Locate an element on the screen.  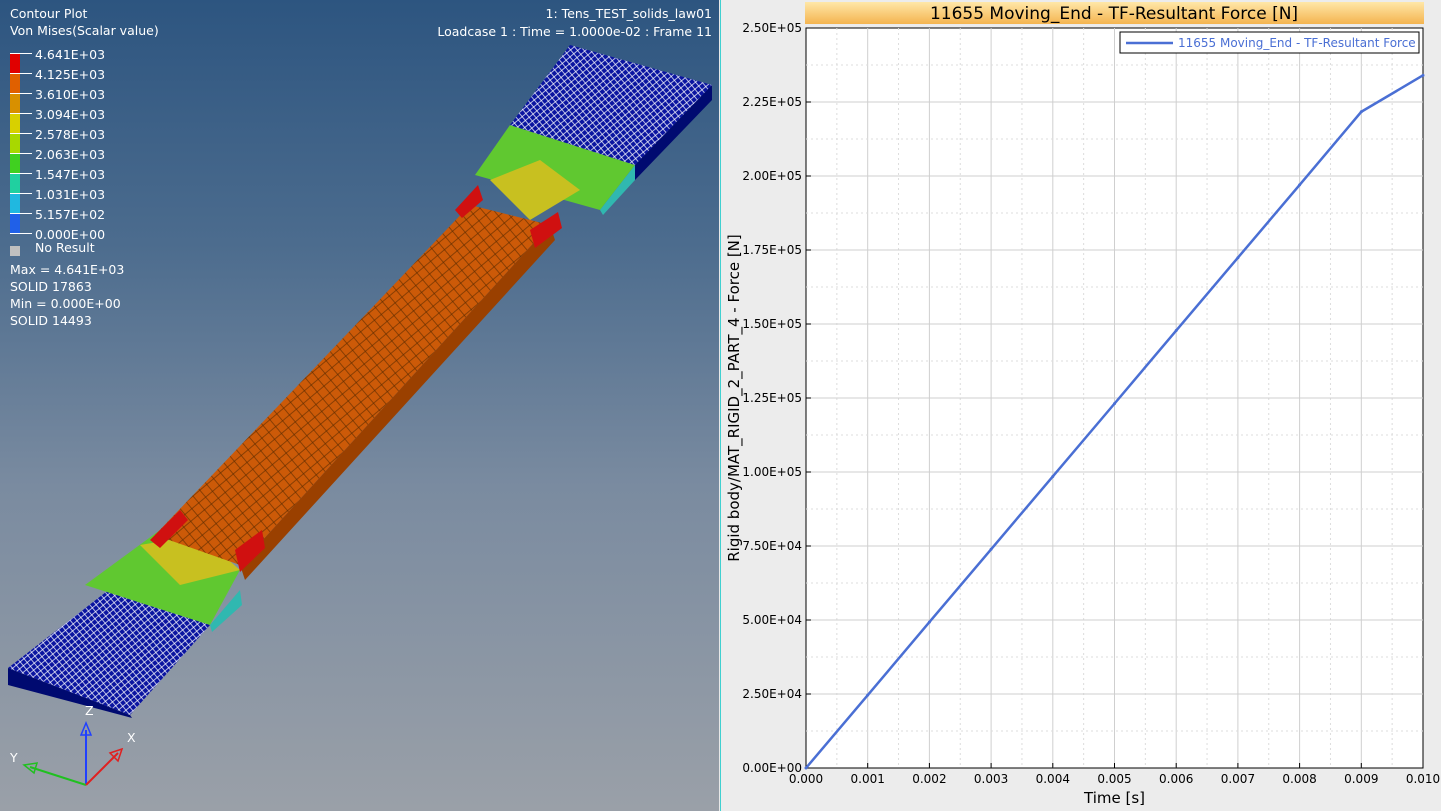
x-tick-label: 0.003 is located at coordinates (991, 779).